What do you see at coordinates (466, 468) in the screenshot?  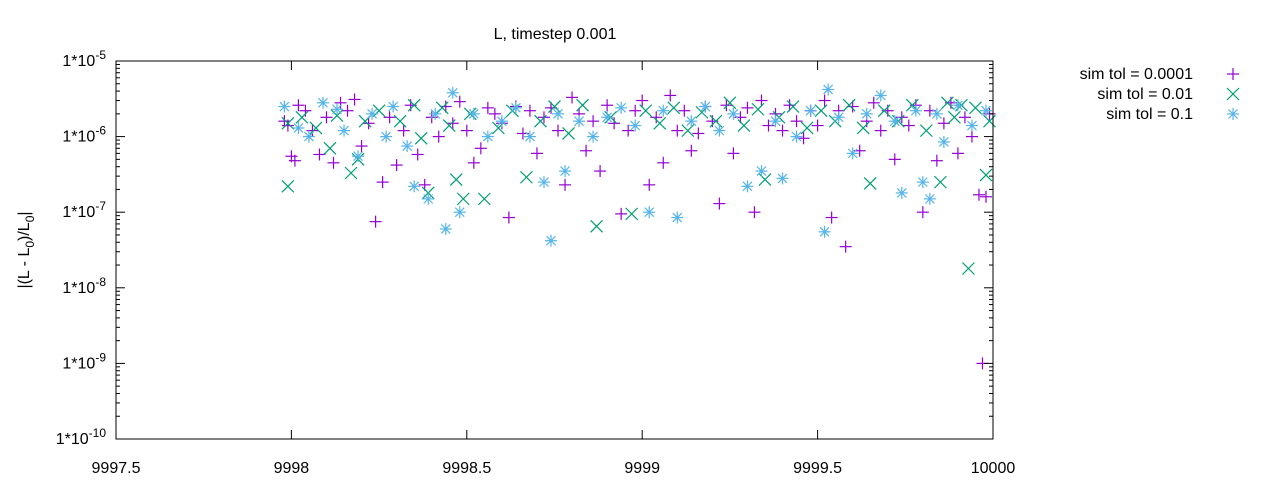 I see `x-tick-label: 9998.5` at bounding box center [466, 468].